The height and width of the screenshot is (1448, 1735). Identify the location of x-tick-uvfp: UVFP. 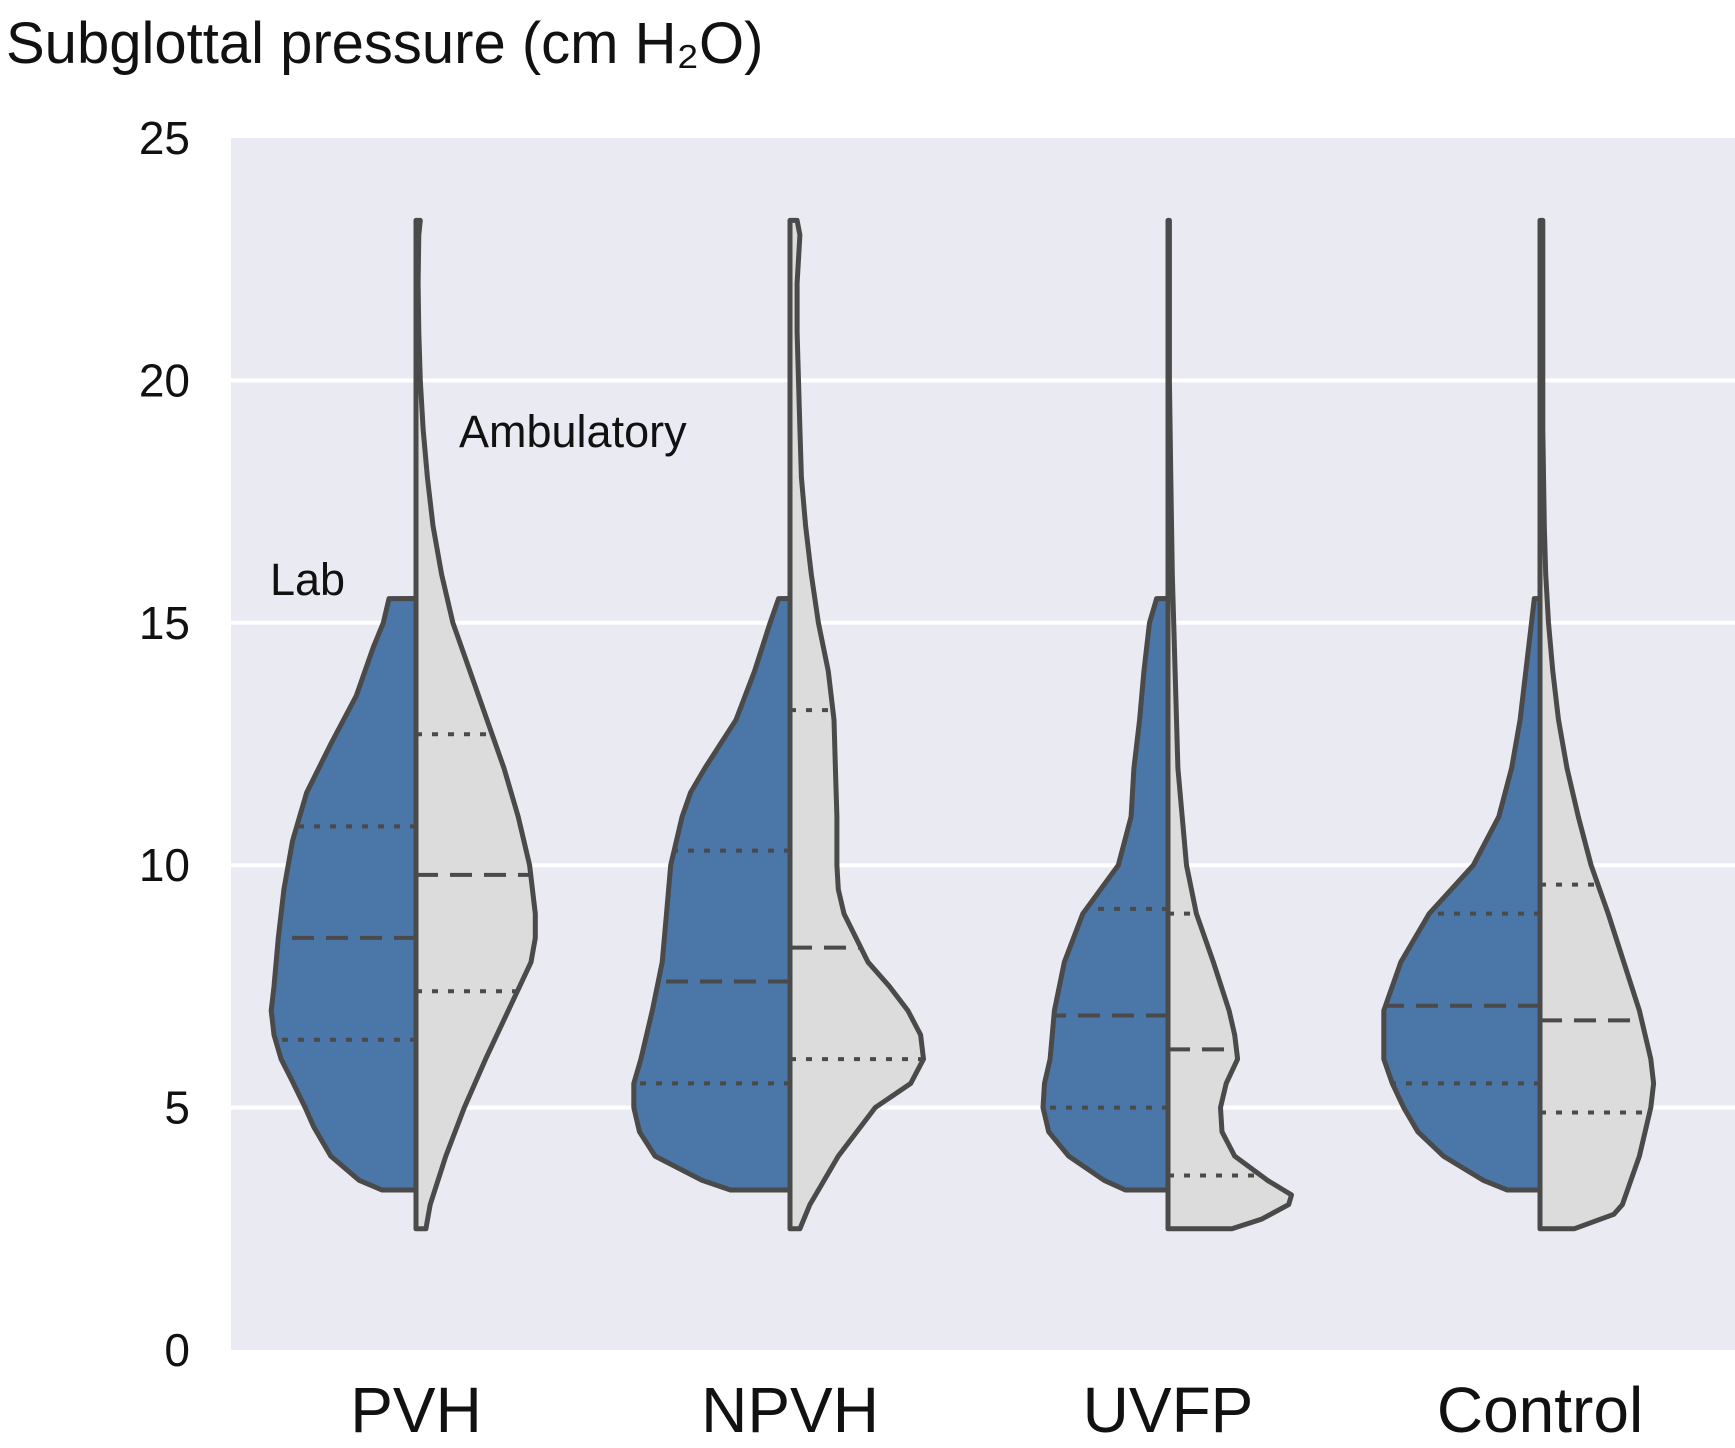
(1168, 1410).